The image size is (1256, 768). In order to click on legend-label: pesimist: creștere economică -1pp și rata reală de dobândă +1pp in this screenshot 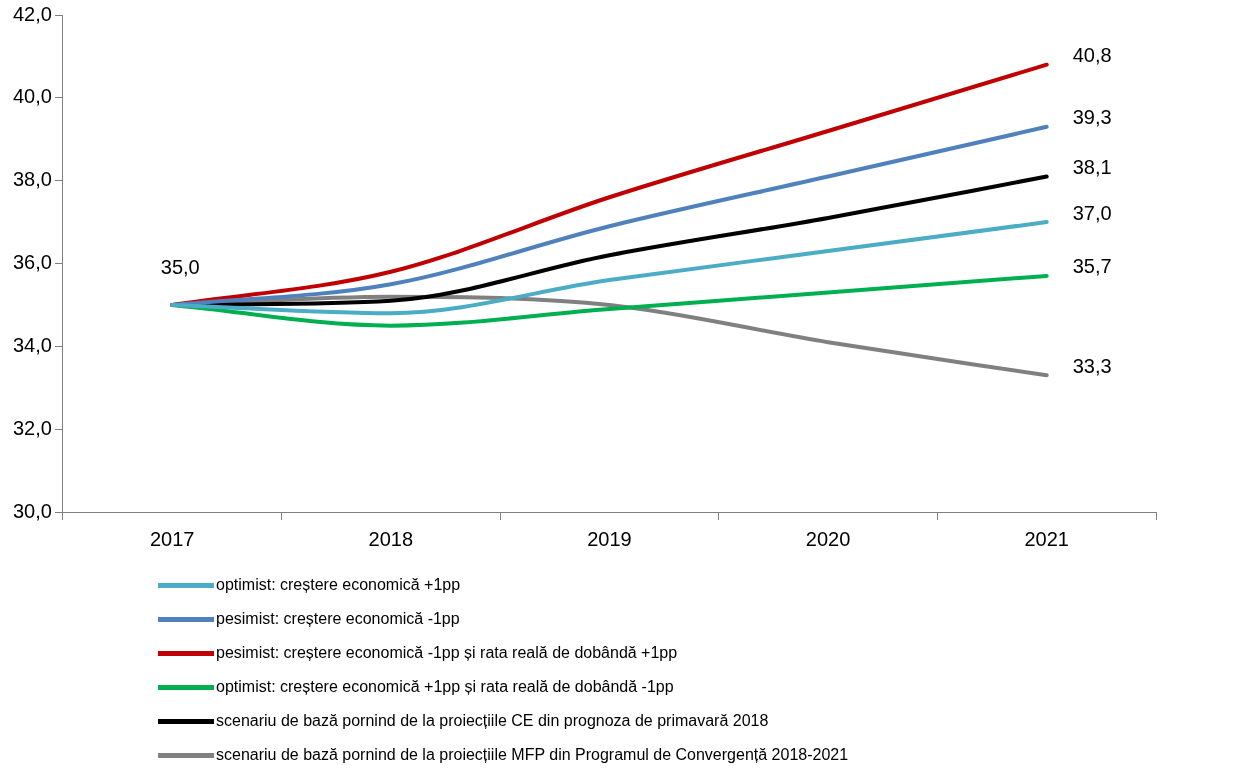, I will do `click(447, 653)`.